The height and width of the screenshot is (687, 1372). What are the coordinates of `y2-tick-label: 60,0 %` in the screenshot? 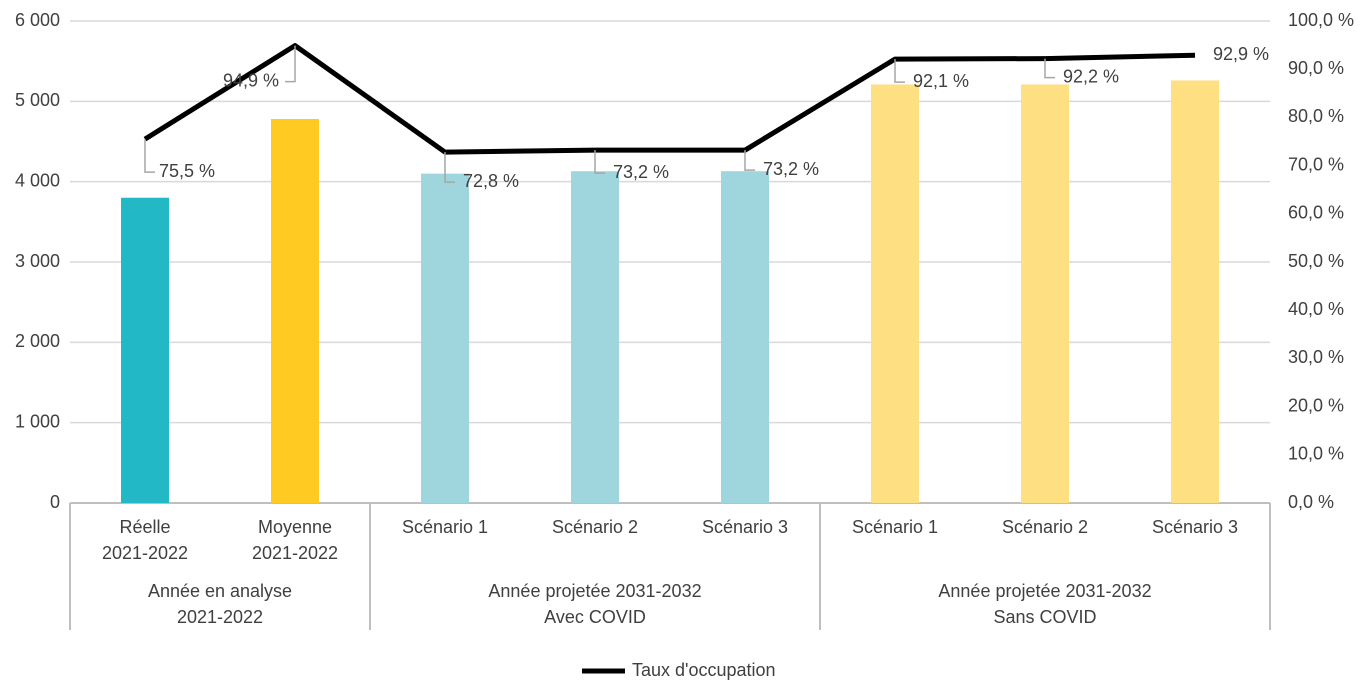 It's located at (1316, 213).